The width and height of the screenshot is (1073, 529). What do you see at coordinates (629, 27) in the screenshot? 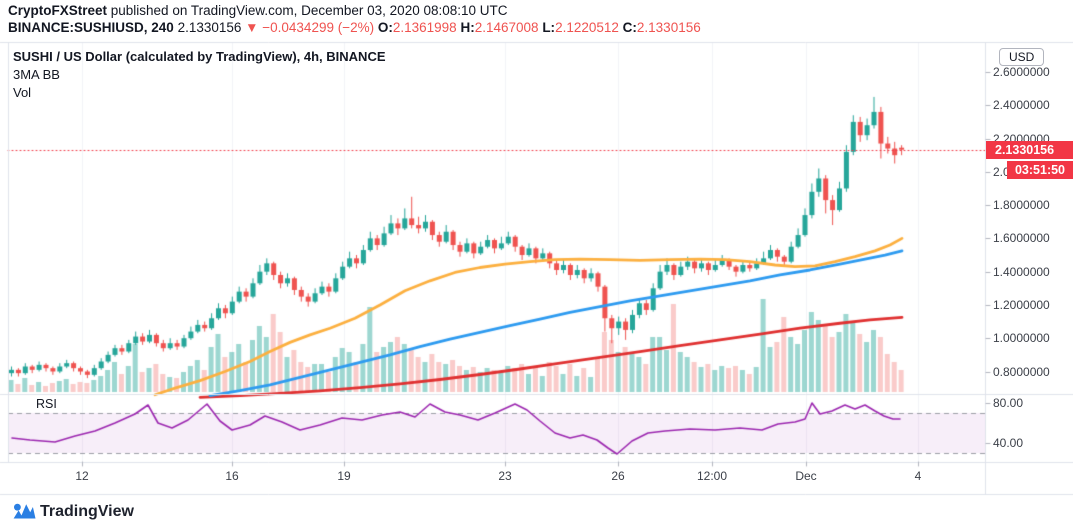
I see `close-label: C:` at bounding box center [629, 27].